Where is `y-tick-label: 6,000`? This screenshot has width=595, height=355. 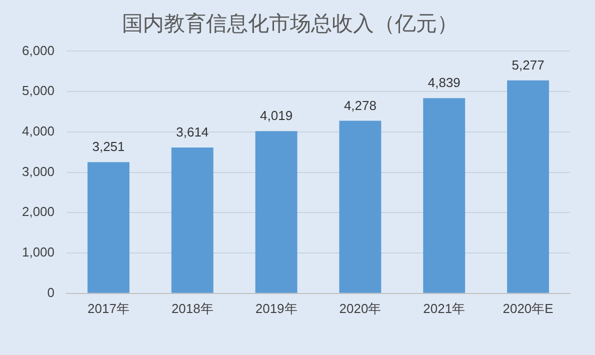 y-tick-label: 6,000 is located at coordinates (38, 50).